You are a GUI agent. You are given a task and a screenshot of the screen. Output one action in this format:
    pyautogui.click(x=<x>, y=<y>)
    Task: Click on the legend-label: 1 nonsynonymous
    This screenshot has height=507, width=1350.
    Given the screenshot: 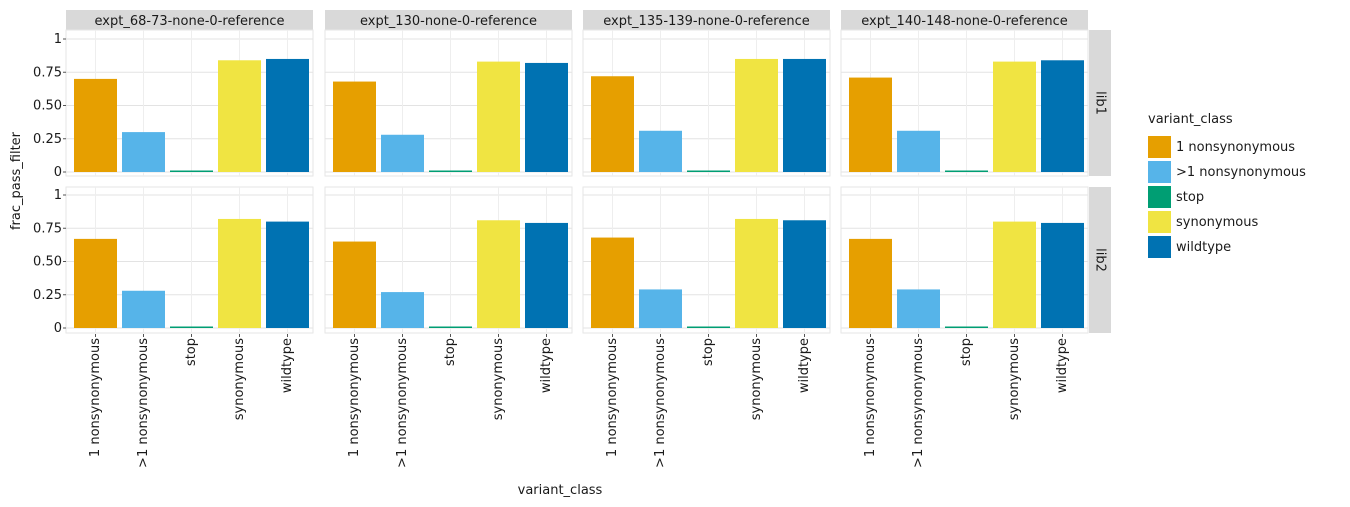 What is the action you would take?
    pyautogui.click(x=1235, y=147)
    